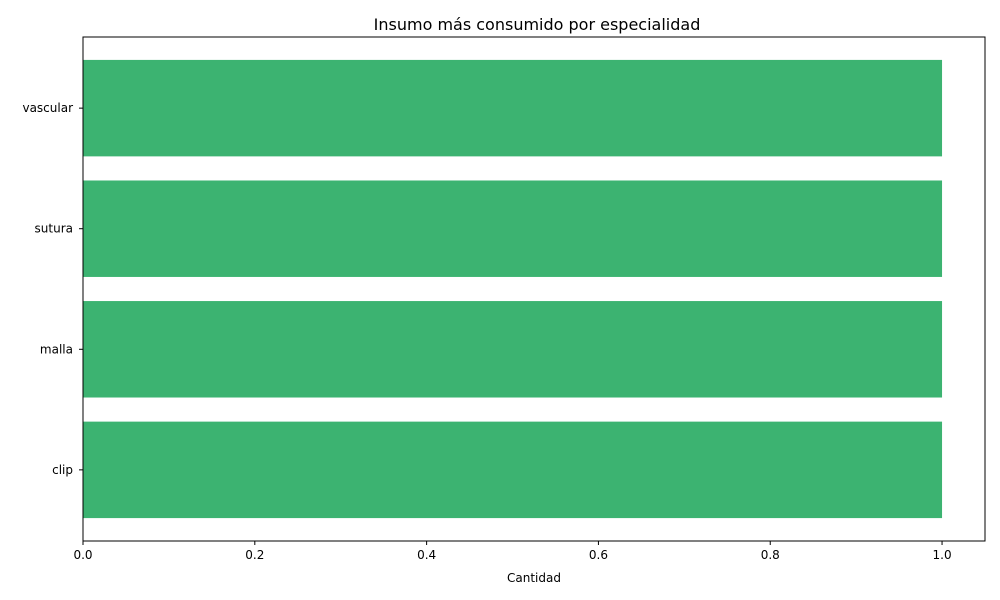  What do you see at coordinates (942, 555) in the screenshot?
I see `x-tick-label: 1.0` at bounding box center [942, 555].